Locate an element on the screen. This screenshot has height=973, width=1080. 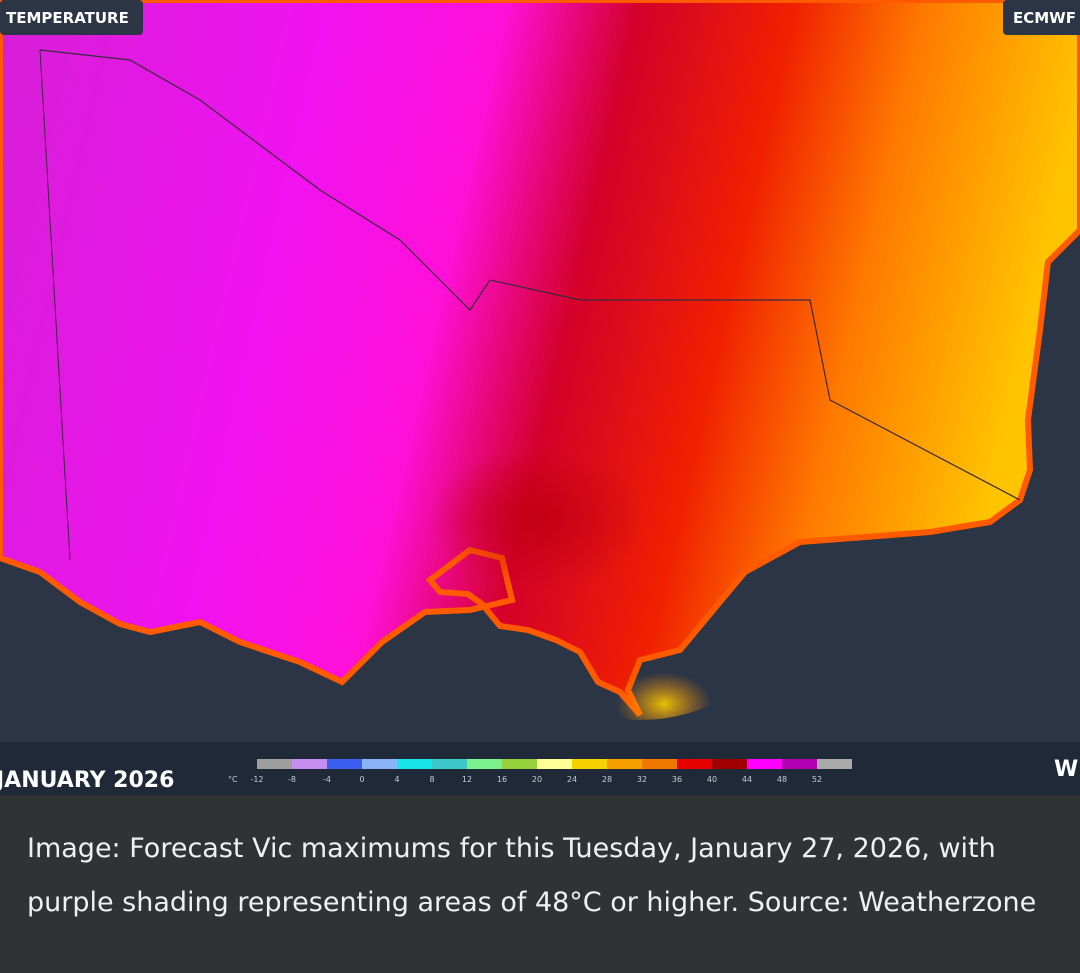
legend-tick-label: 20 is located at coordinates (537, 779).